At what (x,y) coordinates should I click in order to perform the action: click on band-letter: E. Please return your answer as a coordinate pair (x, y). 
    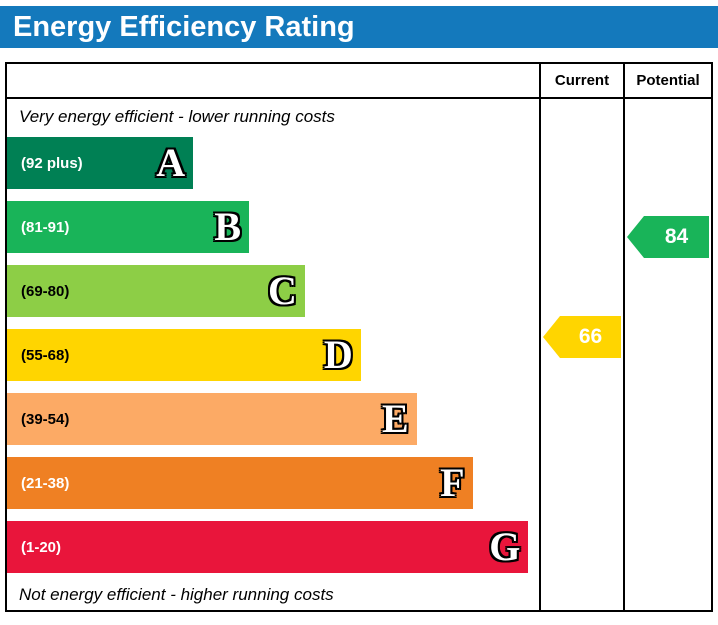
    Looking at the image, I should click on (395, 418).